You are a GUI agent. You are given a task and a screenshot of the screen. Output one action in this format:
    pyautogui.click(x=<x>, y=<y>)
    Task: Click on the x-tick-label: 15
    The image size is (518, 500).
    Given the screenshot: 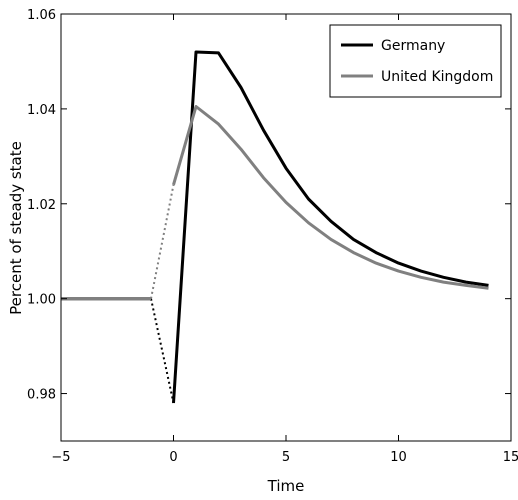 What is the action you would take?
    pyautogui.click(x=510, y=457)
    